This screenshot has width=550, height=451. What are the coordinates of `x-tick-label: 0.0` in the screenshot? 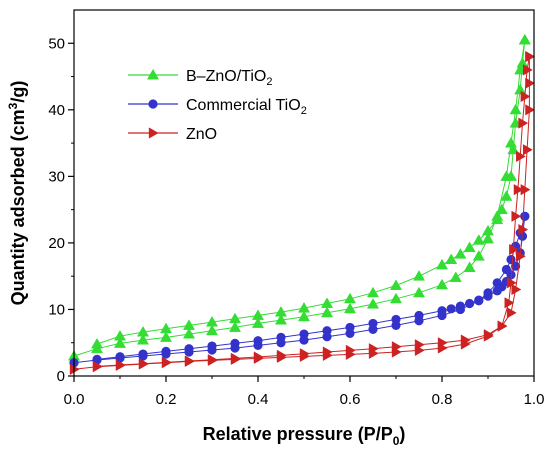 It's located at (74, 399).